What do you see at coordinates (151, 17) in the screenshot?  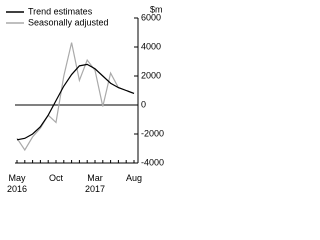 I see `y-tick-label: 6000` at bounding box center [151, 17].